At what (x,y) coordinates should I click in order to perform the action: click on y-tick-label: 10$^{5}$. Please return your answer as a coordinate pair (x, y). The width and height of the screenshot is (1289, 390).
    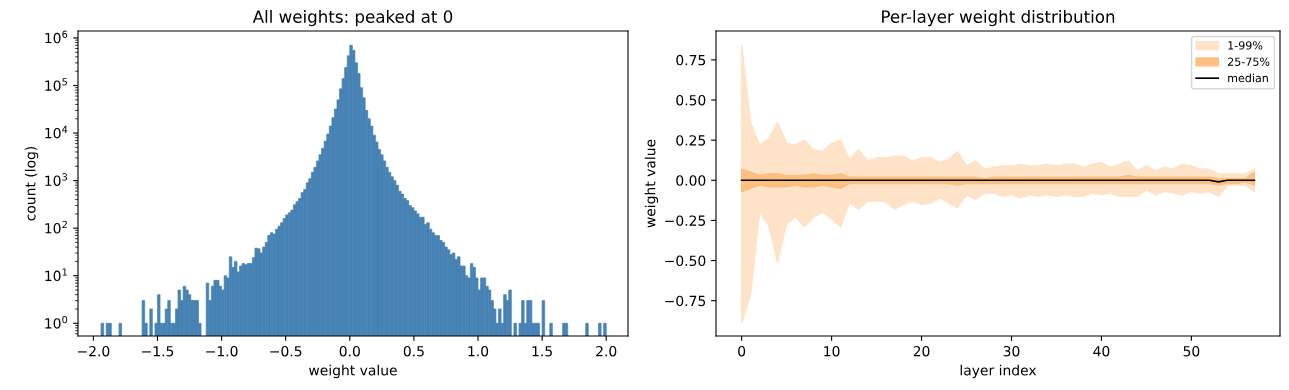
    Looking at the image, I should click on (56, 84).